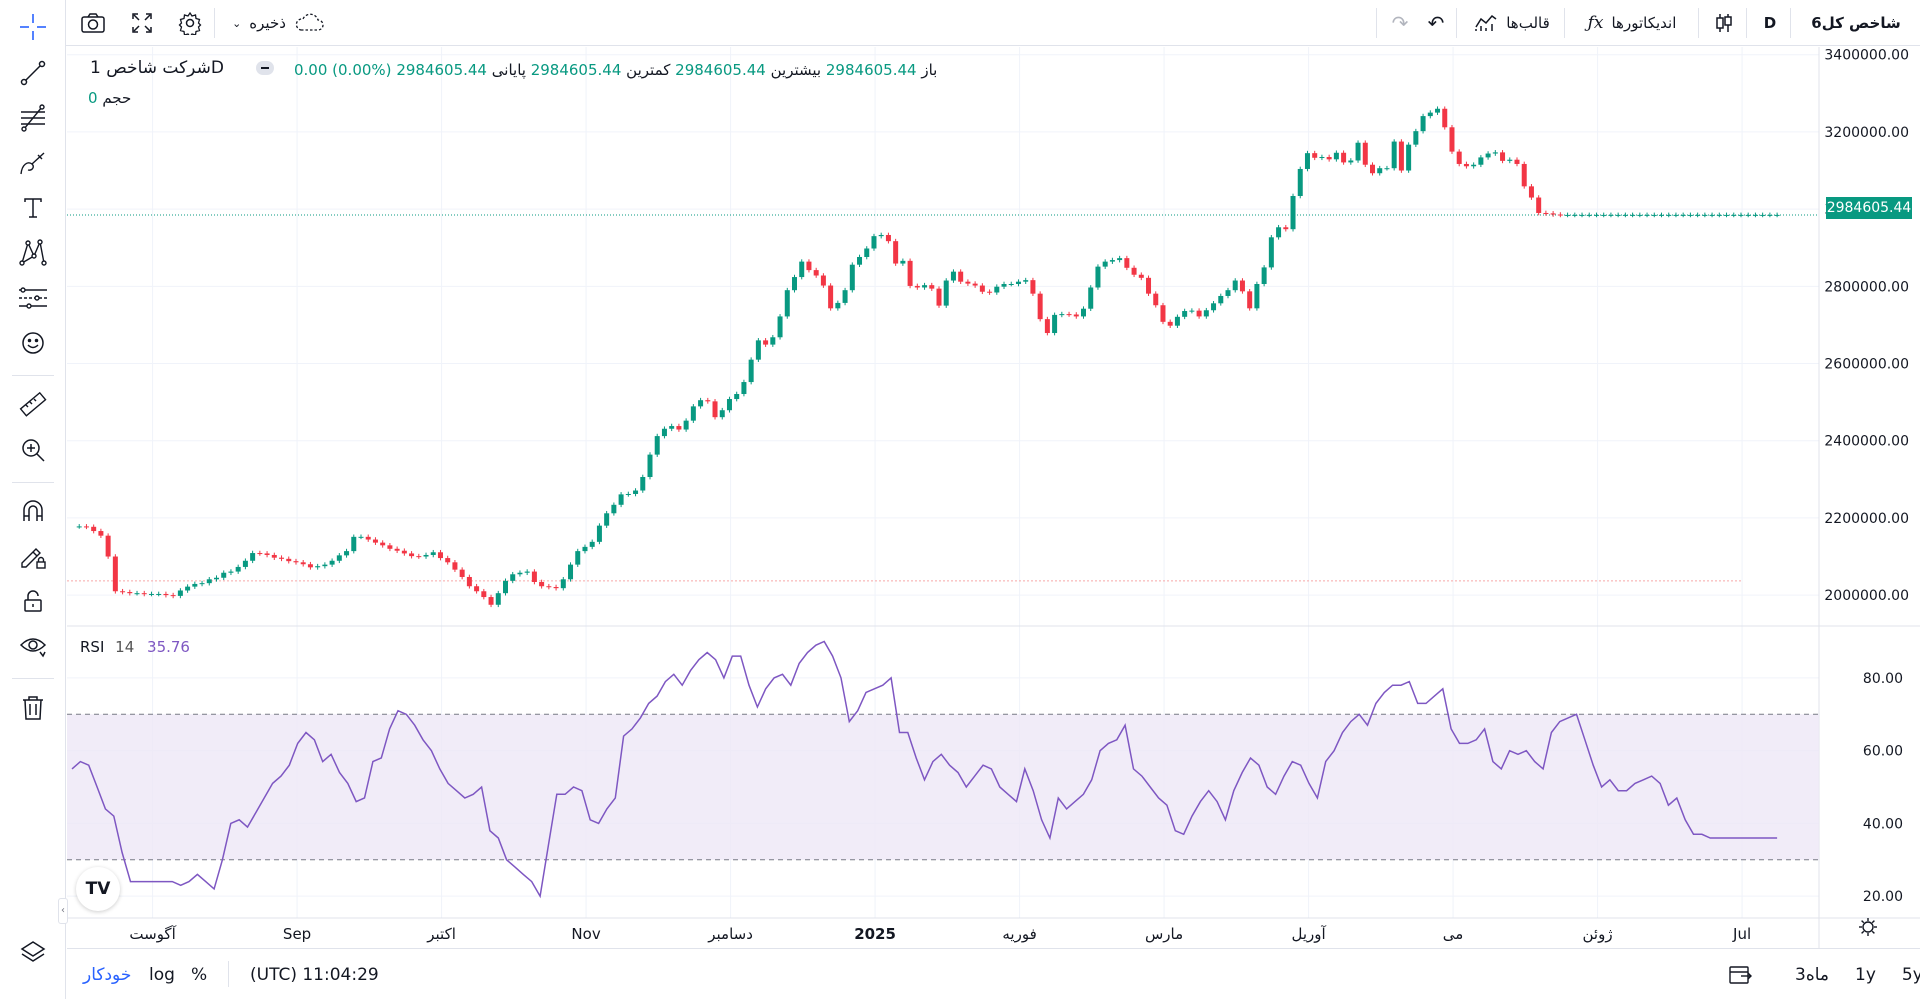 This screenshot has height=999, width=1920. What do you see at coordinates (107, 974) in the screenshot?
I see `auto-scale-button: خودکار` at bounding box center [107, 974].